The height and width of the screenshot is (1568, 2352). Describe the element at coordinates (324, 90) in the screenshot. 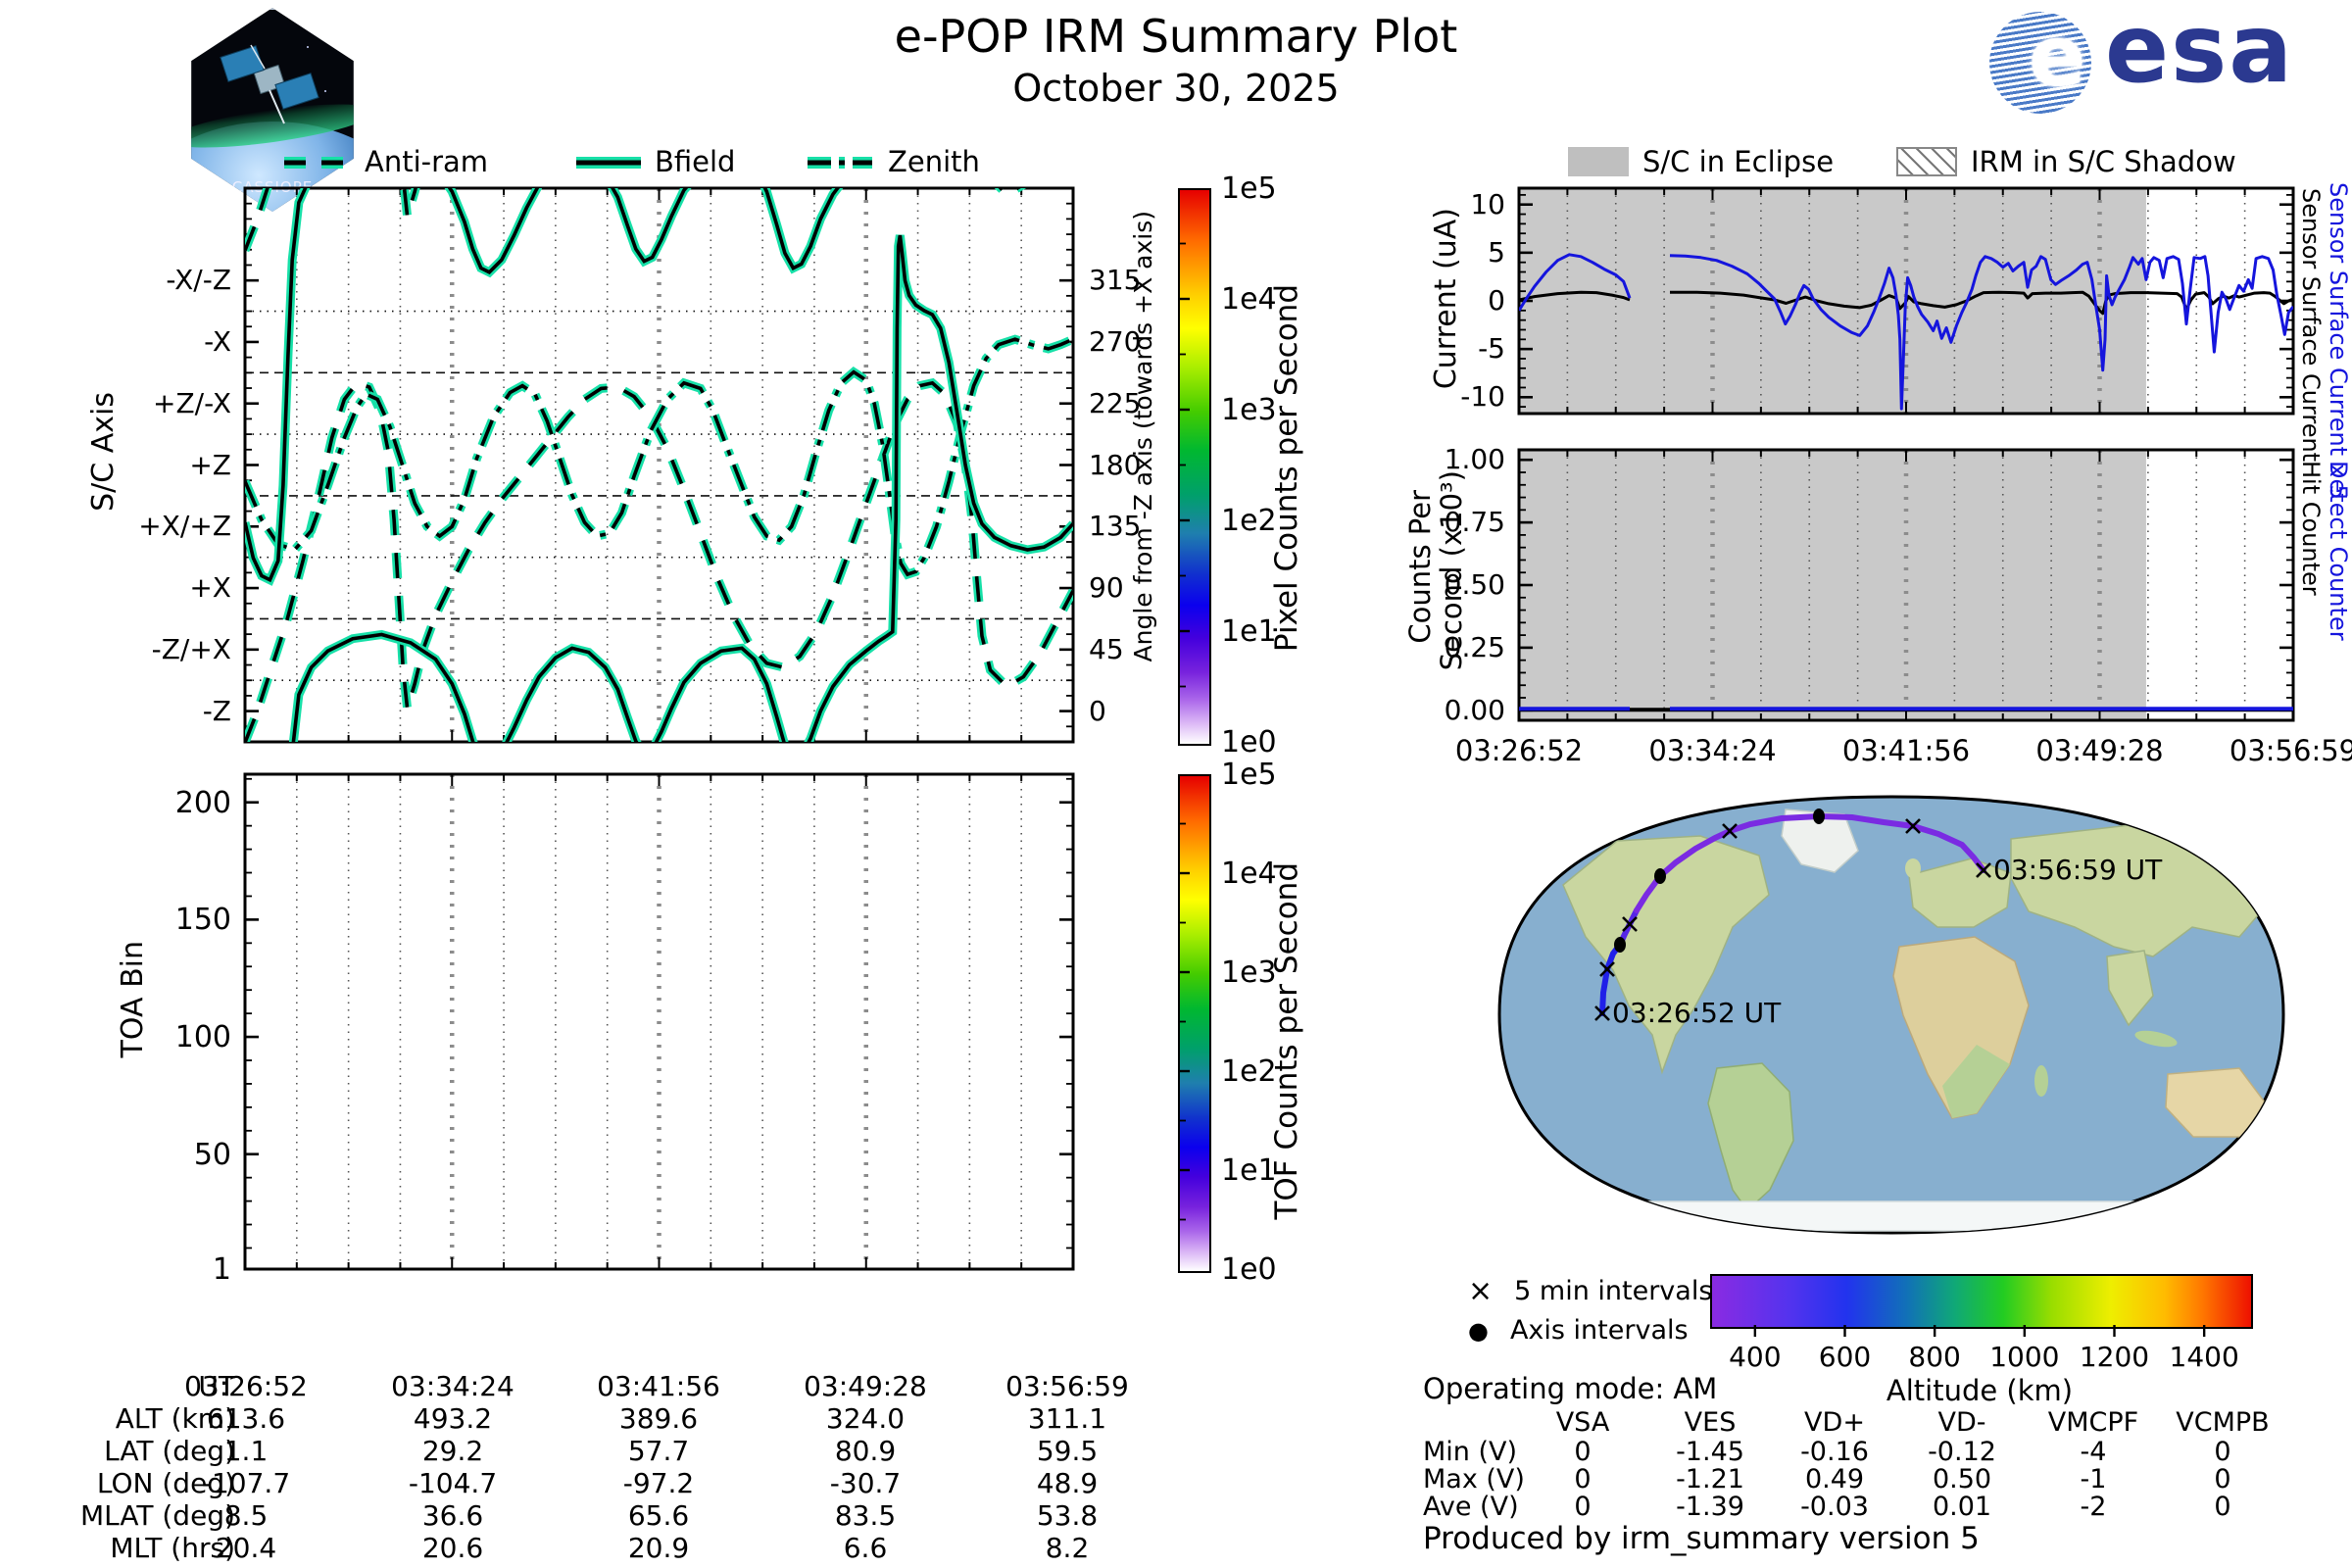

I see `star-icon` at that location.